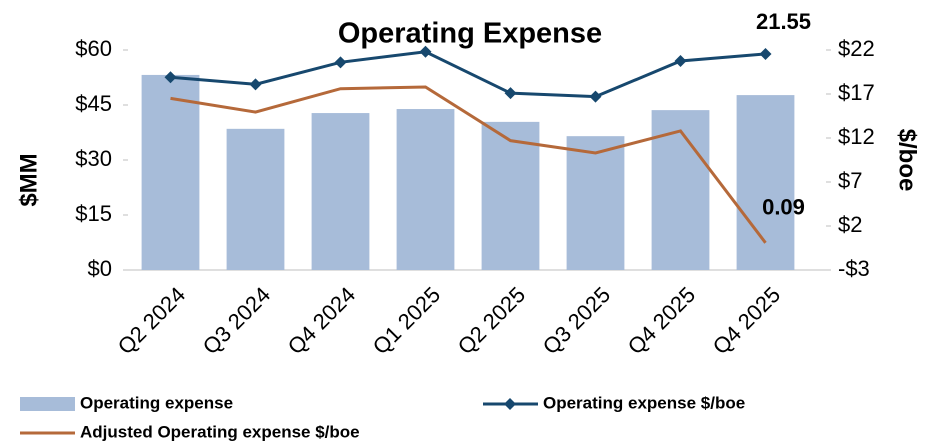 This screenshot has height=445, width=942. What do you see at coordinates (470, 34) in the screenshot?
I see `chart-title: Operating Expense` at bounding box center [470, 34].